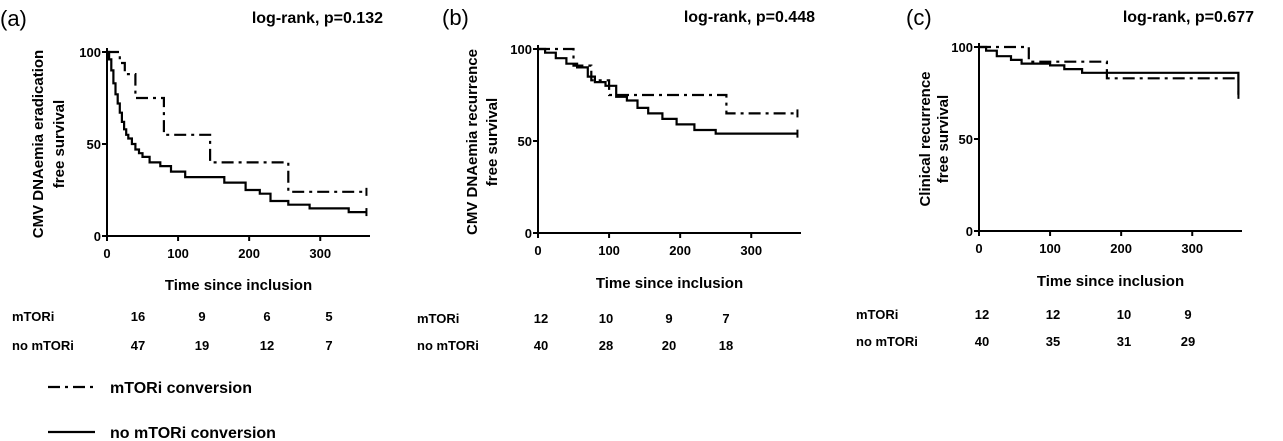  I want to click on panel-label: (b), so click(455, 17).